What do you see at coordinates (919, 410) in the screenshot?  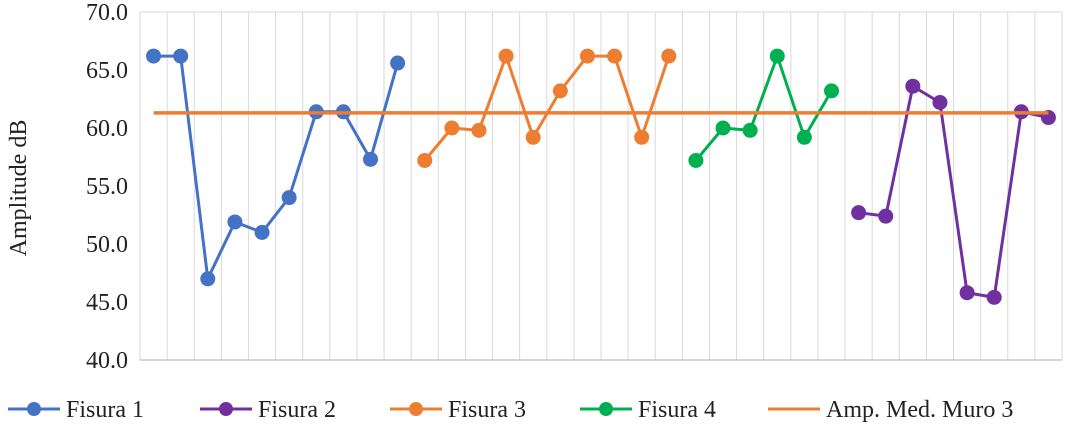 I see `legend-label: Amp. Med. Muro 3` at bounding box center [919, 410].